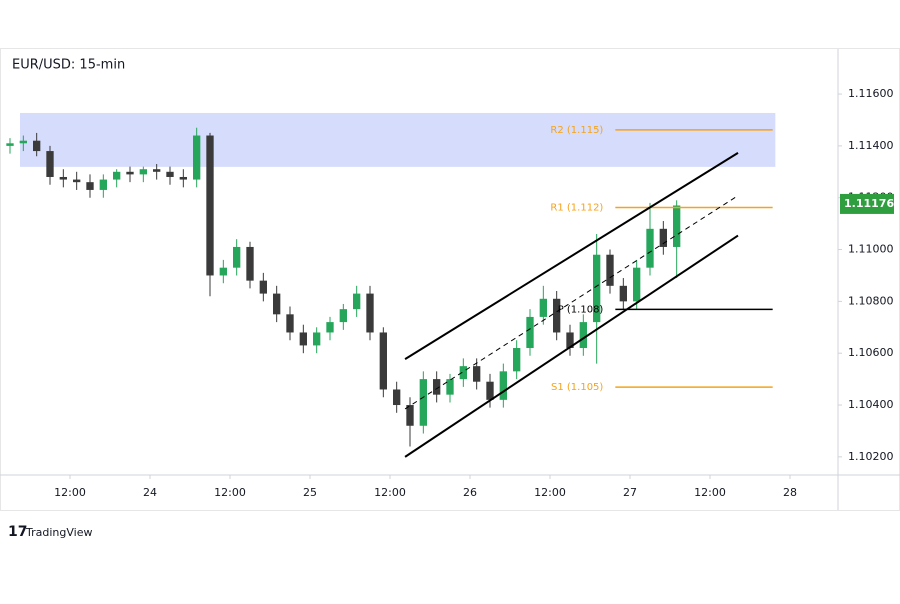  I want to click on channel-middle, so click(571, 302).